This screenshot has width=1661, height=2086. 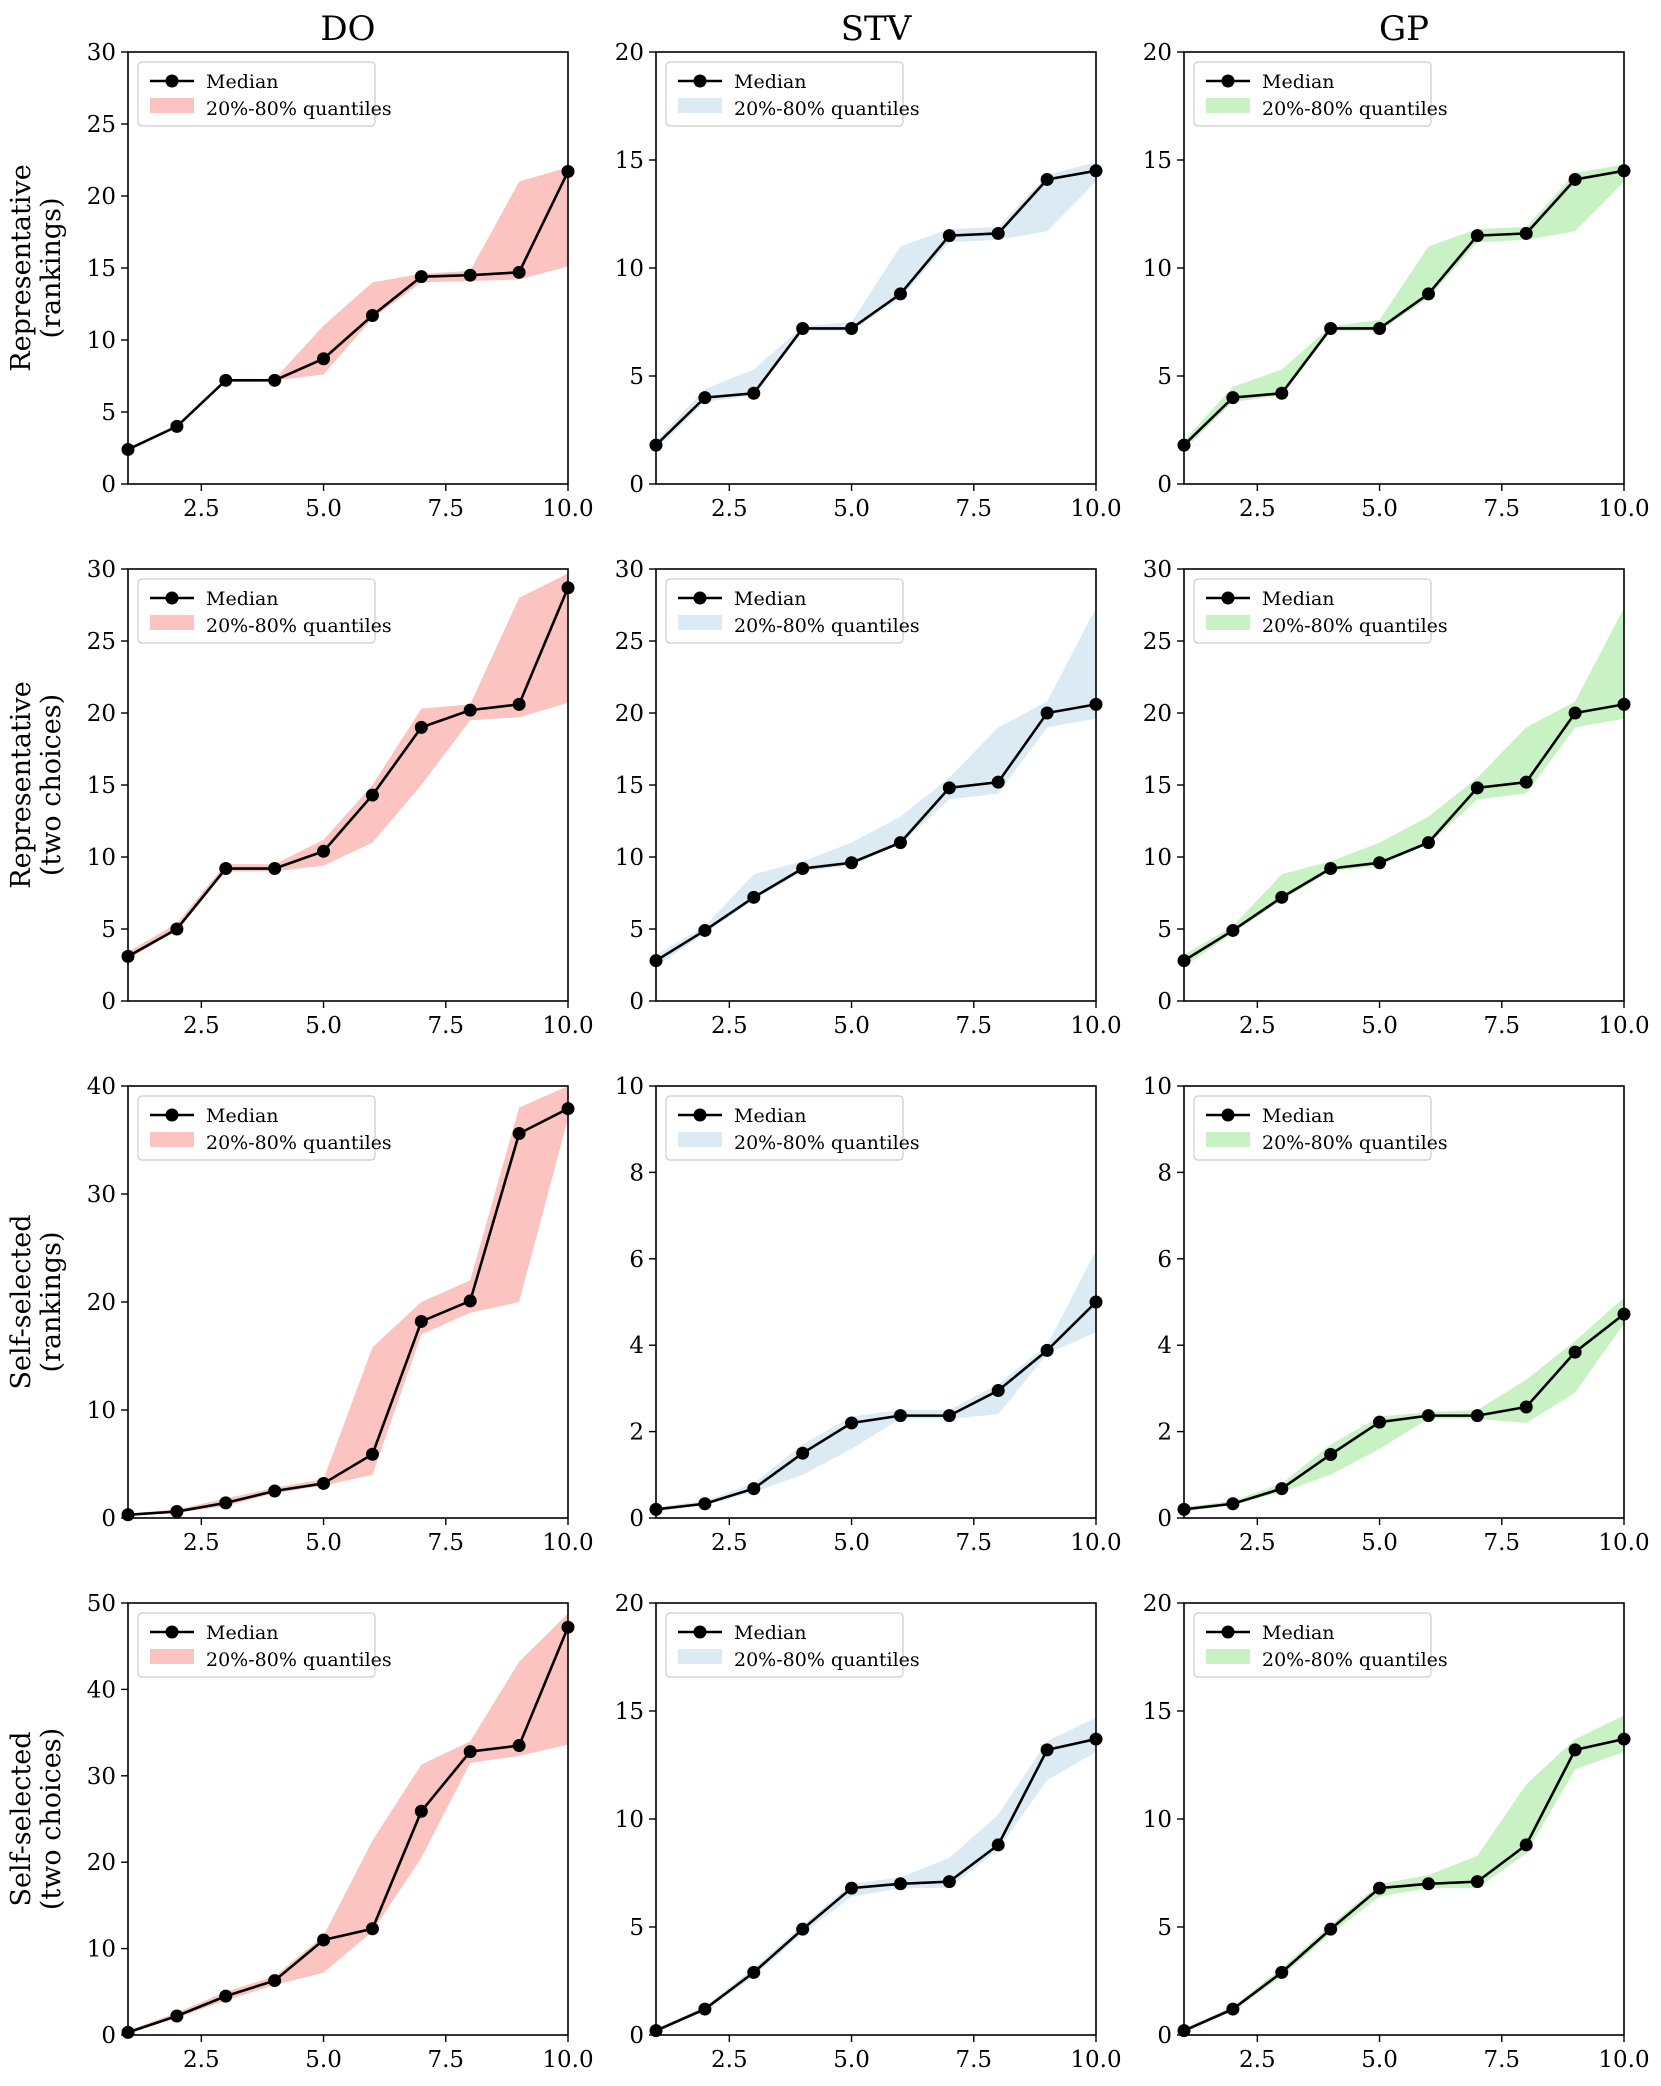 I want to click on y-tick-label: 6, so click(x=1164, y=1260).